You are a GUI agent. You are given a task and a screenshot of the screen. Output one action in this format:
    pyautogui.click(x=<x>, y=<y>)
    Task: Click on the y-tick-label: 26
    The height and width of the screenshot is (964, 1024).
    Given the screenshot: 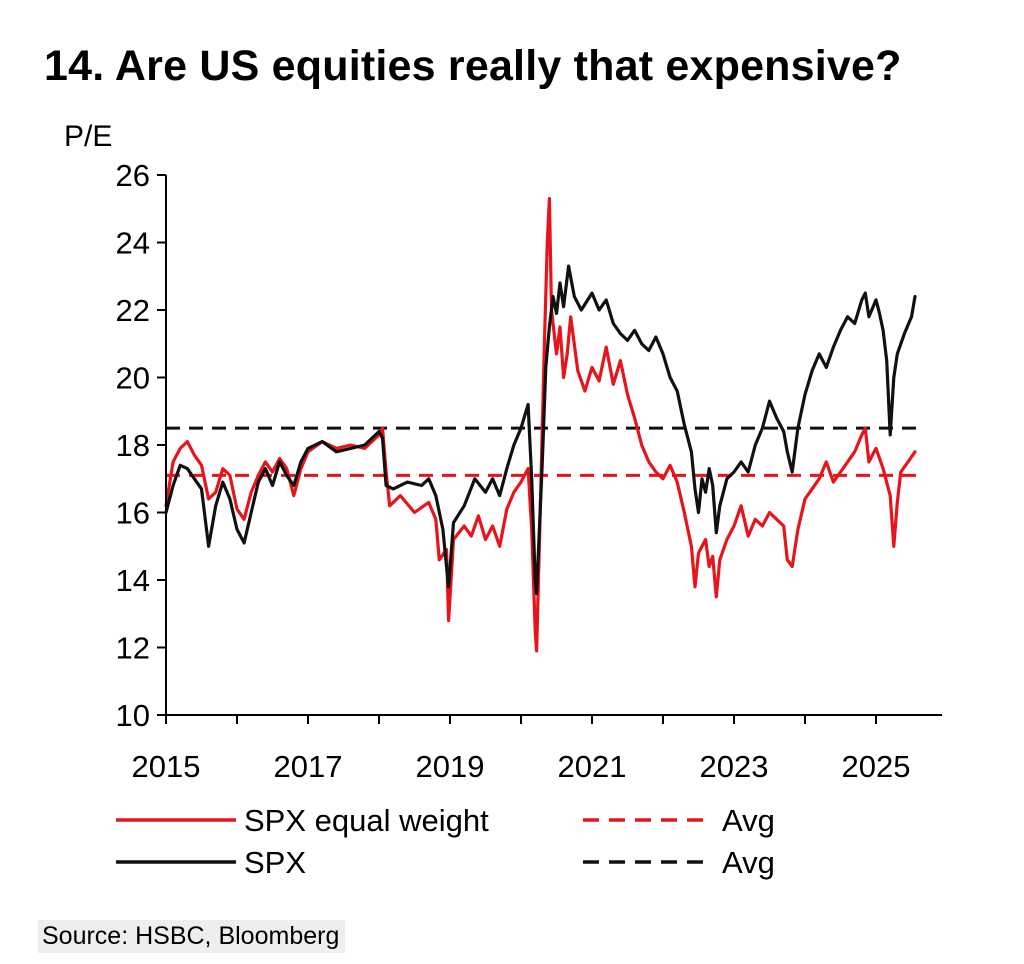 What is the action you would take?
    pyautogui.click(x=133, y=175)
    